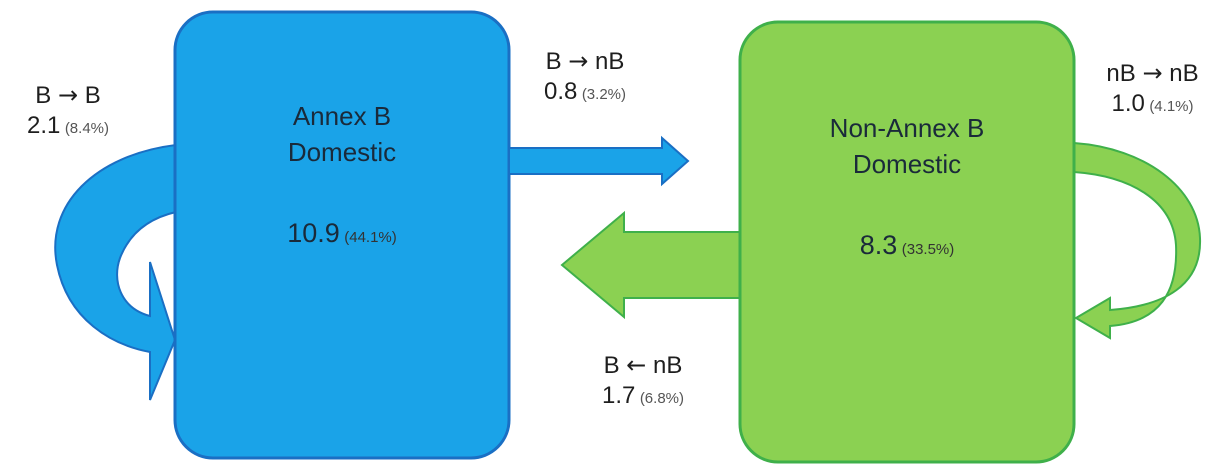 Image resolution: width=1217 pixels, height=468 pixels. Describe the element at coordinates (650, 265) in the screenshot. I see `nb-to-b-arrow` at that location.